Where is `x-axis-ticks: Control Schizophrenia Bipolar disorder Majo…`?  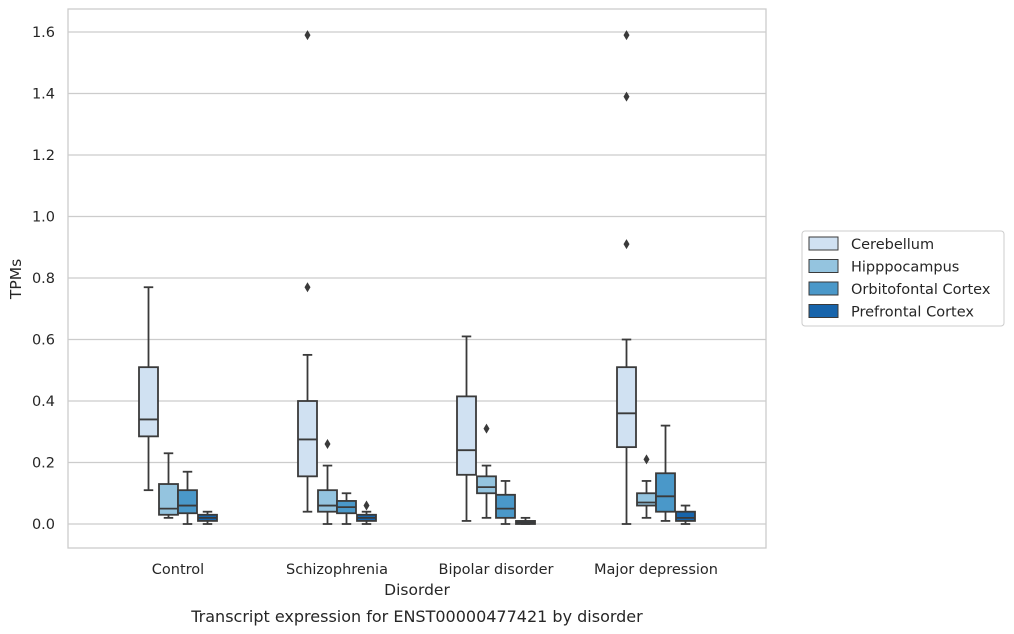
x-axis-ticks: Control Schizophrenia Bipolar disorder Majo… is located at coordinates (435, 570).